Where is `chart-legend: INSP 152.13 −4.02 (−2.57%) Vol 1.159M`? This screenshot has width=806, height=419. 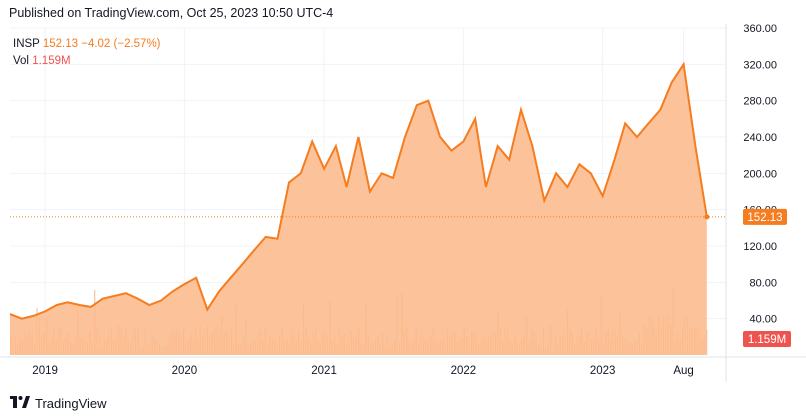
chart-legend: INSP 152.13 −4.02 (−2.57%) Vol 1.159M is located at coordinates (87, 53).